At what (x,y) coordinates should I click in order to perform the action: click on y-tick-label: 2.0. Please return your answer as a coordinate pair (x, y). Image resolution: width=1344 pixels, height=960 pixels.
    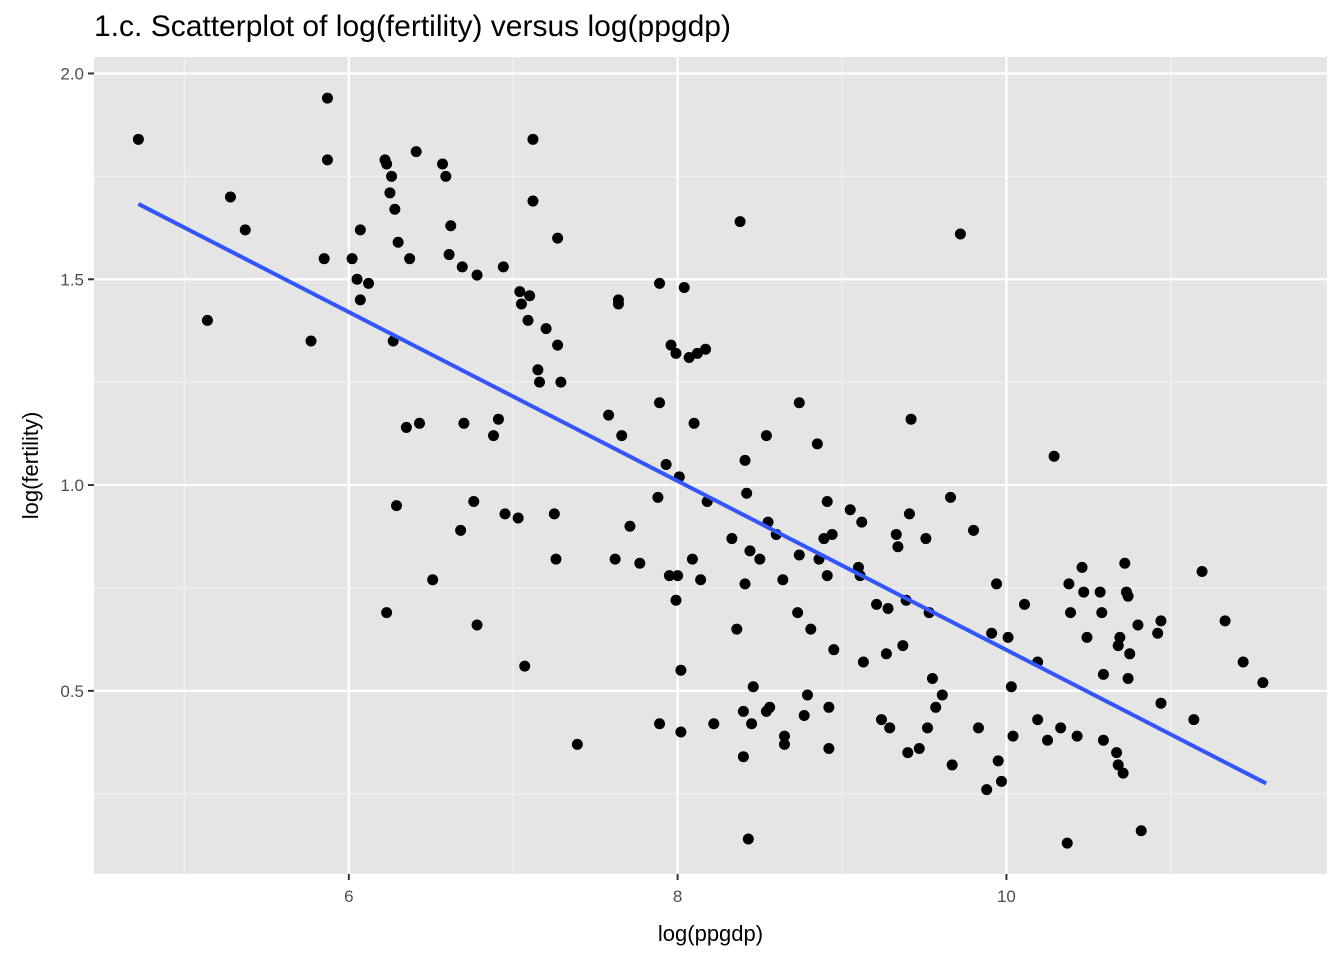
    Looking at the image, I should click on (72, 73).